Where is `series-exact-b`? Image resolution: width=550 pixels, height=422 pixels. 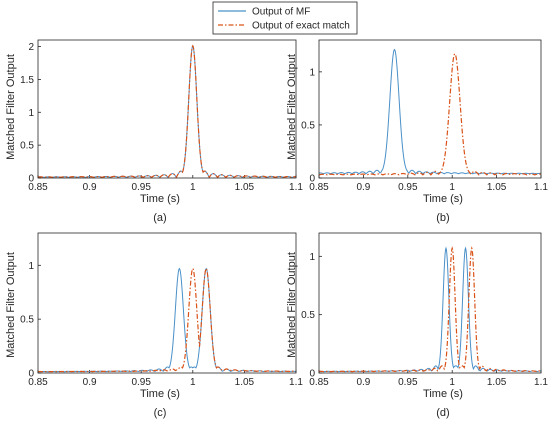 series-exact-b is located at coordinates (430, 114).